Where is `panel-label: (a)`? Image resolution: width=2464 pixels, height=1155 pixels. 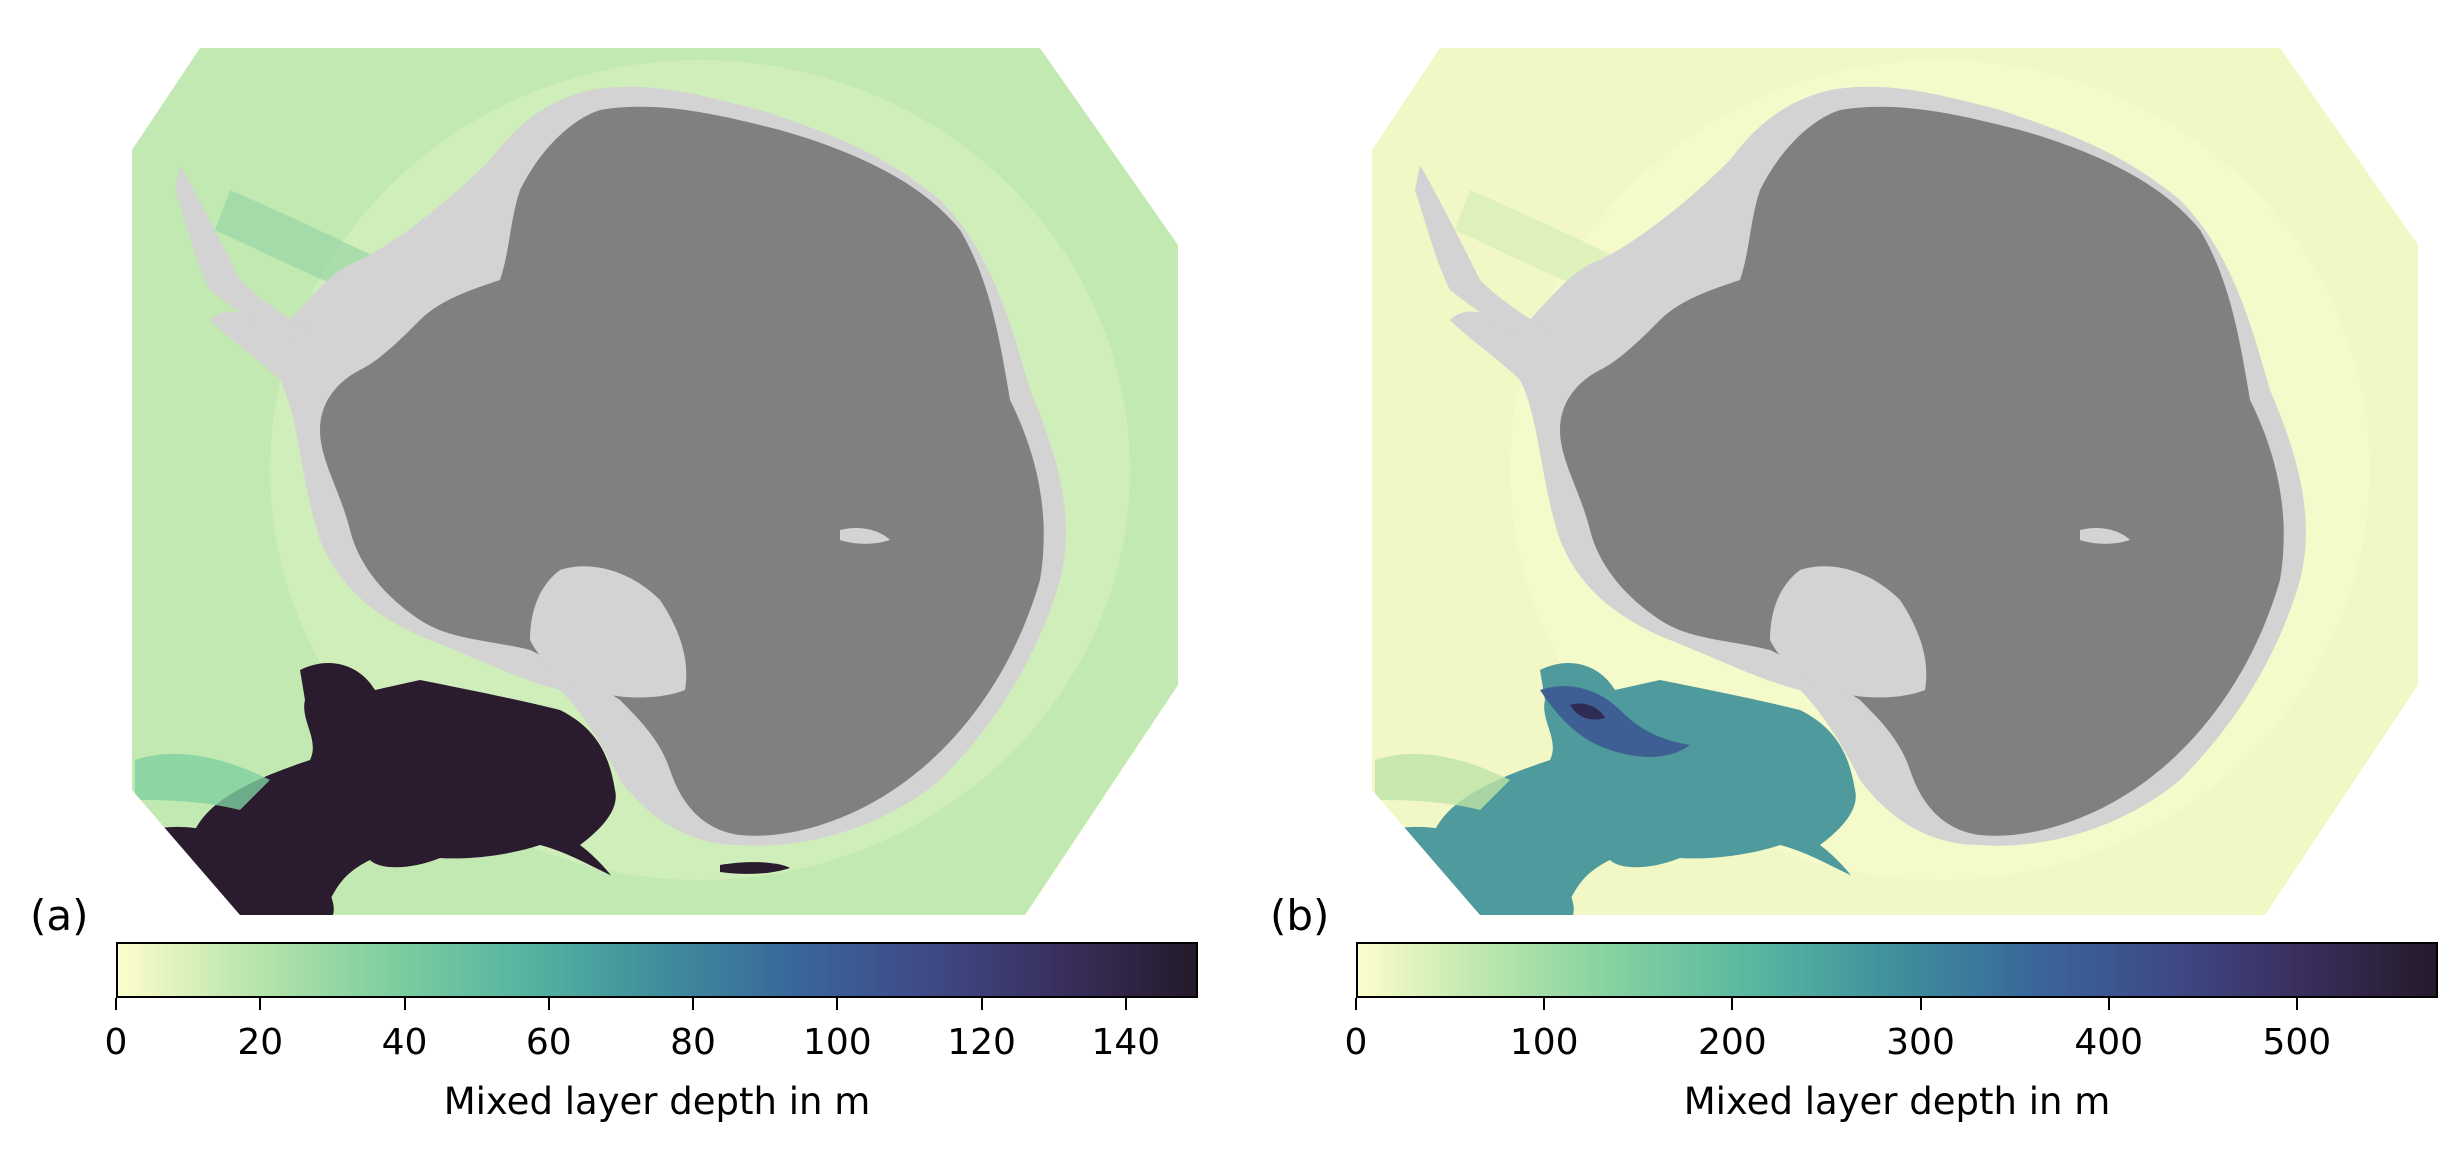
panel-label: (a) is located at coordinates (59, 915).